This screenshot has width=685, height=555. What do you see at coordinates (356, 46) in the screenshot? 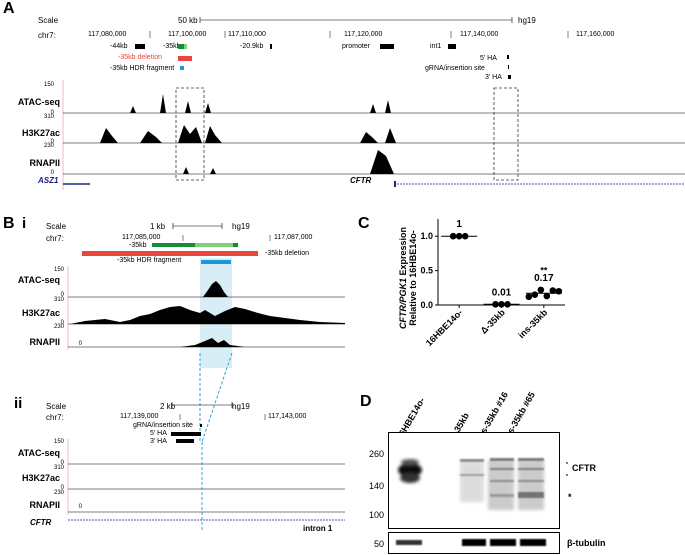
I see `a-feature-promoter: promoter` at bounding box center [356, 46].